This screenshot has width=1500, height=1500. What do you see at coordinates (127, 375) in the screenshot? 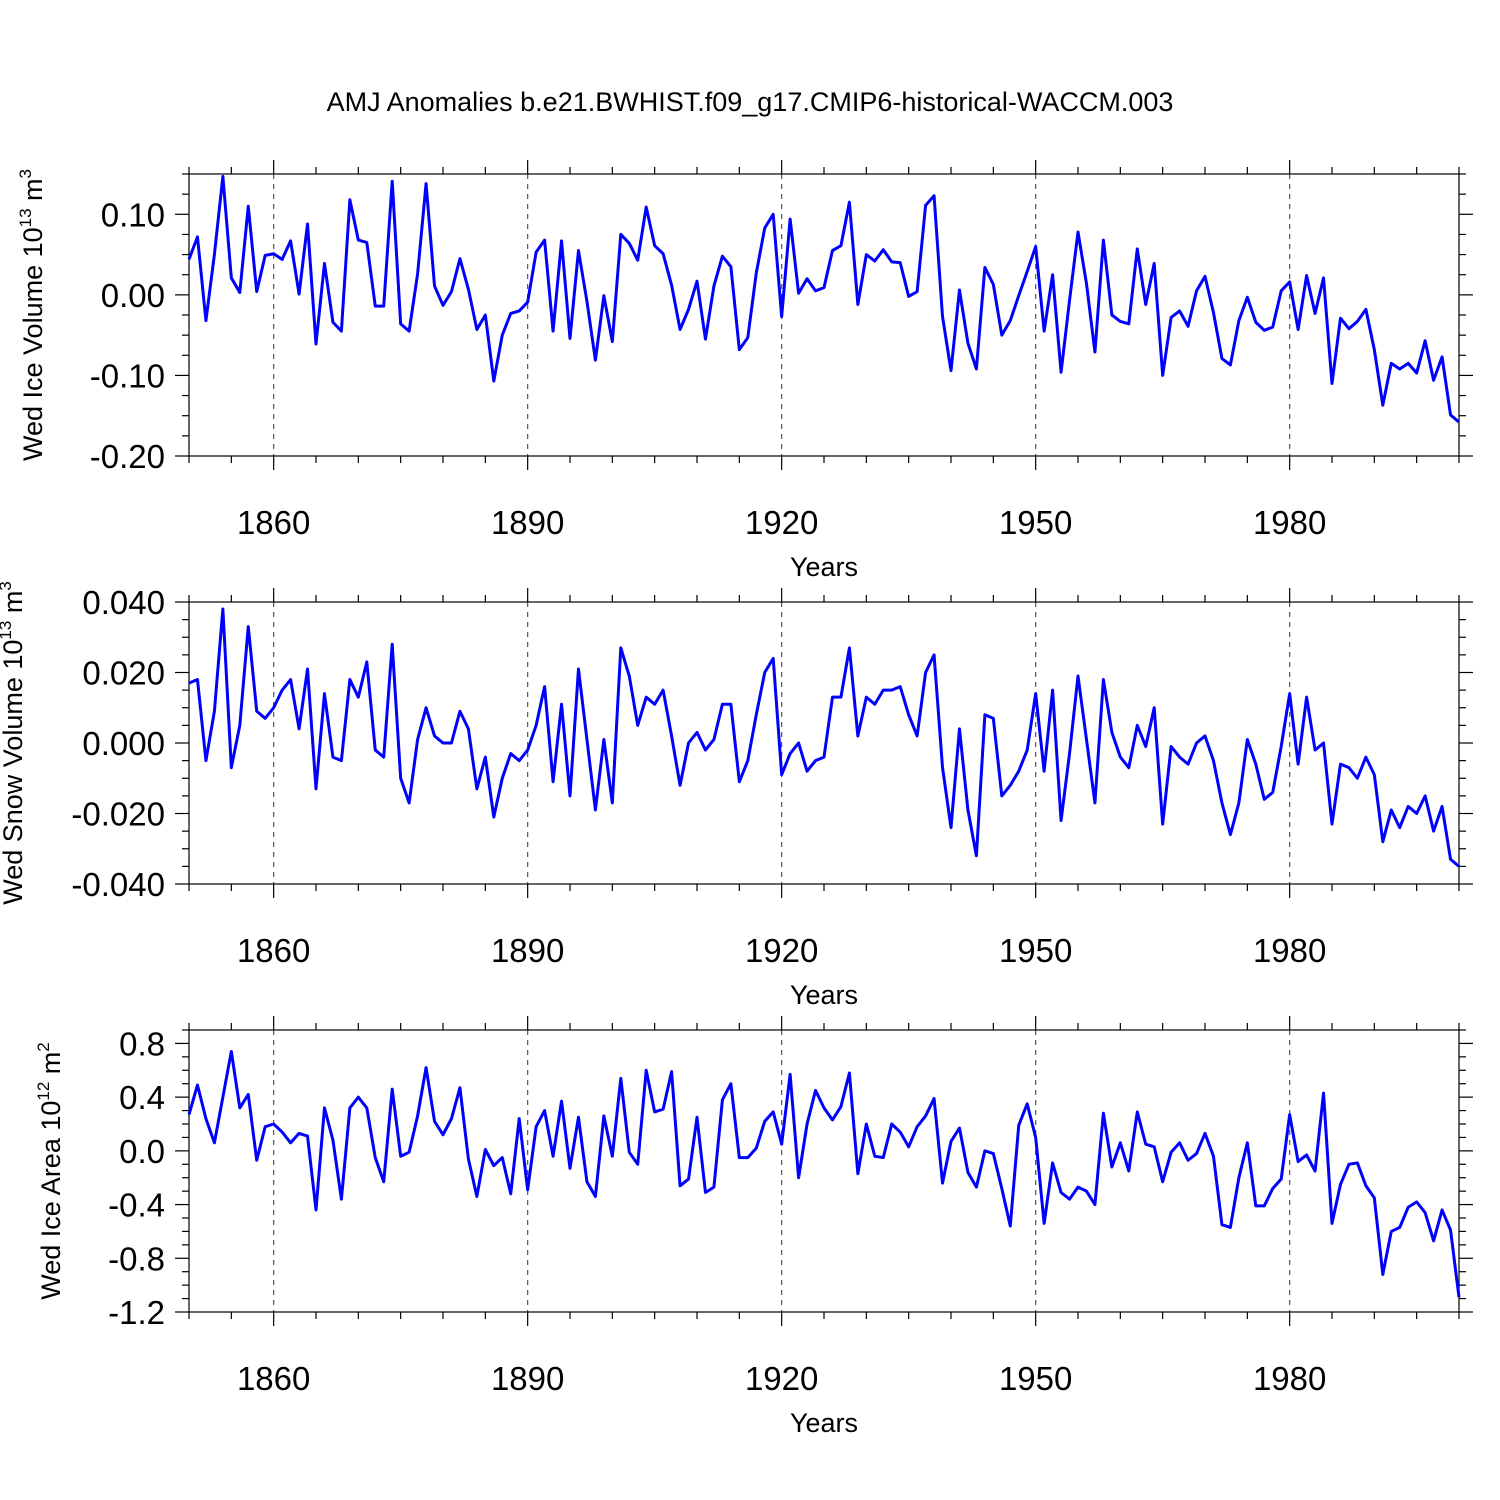
I see `y-tick-label: -0.10` at bounding box center [127, 375].